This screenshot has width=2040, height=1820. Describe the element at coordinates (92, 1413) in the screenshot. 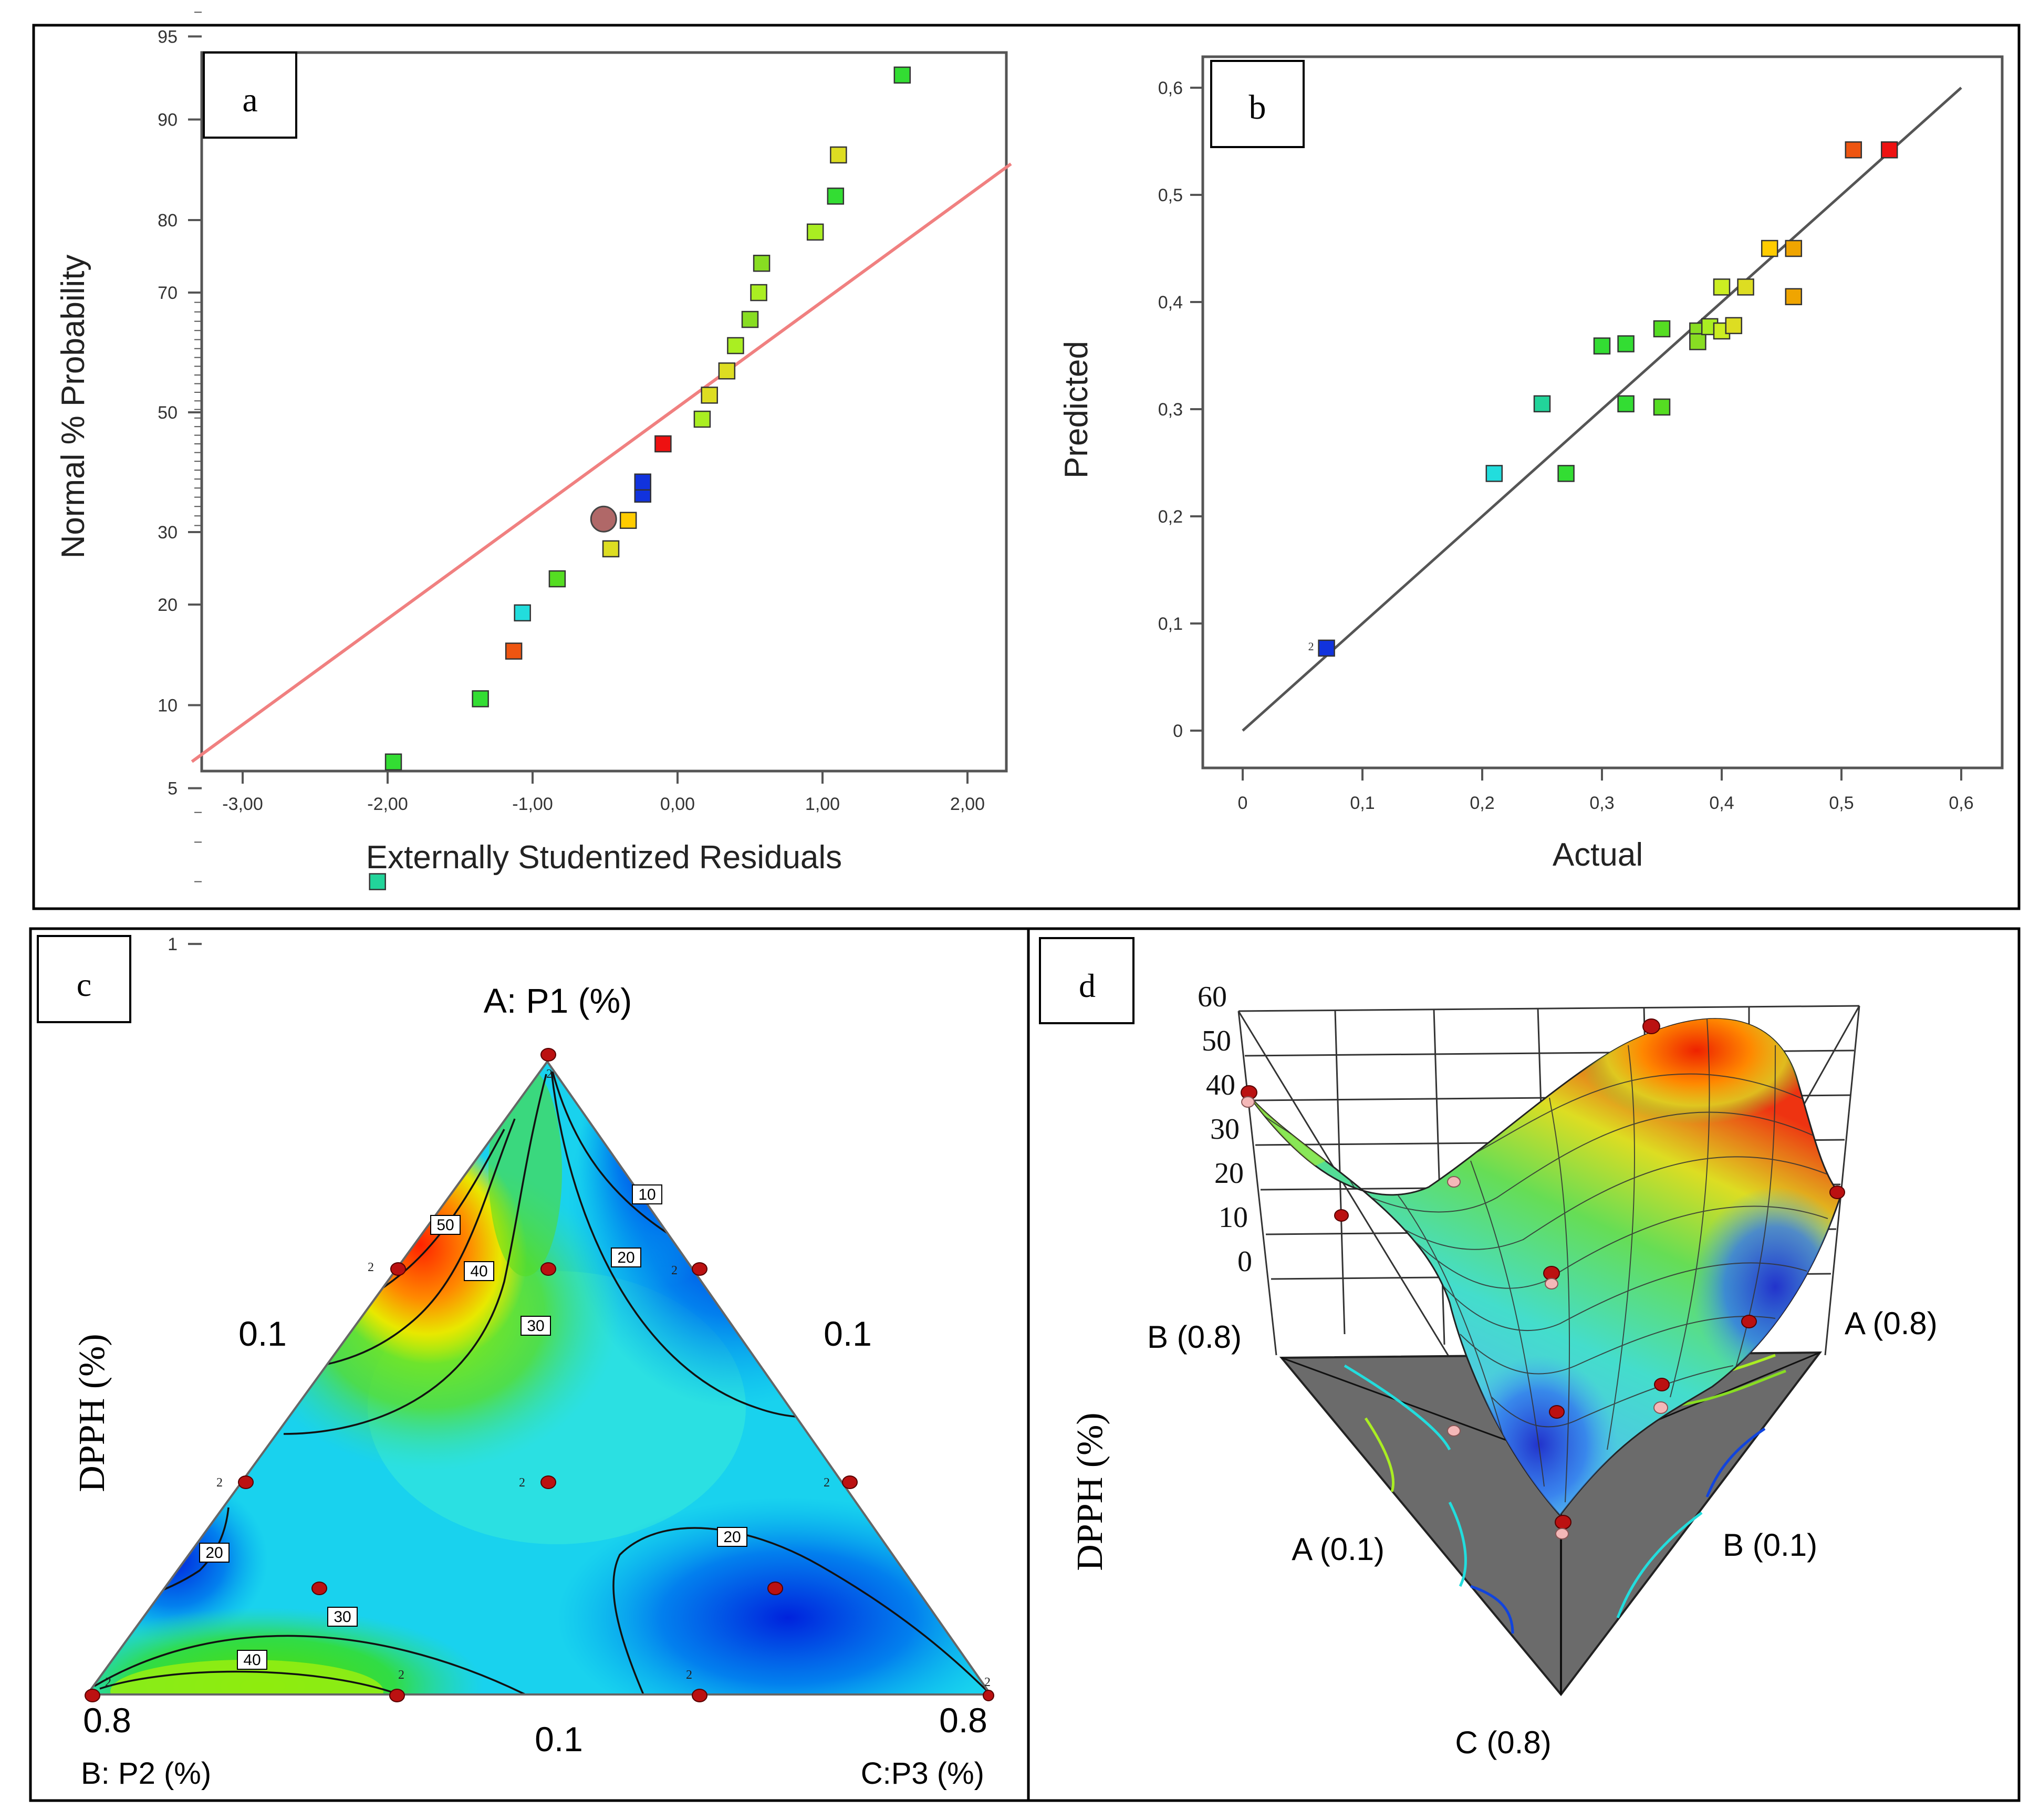

I see `response-label-c: DPPH (%)` at that location.